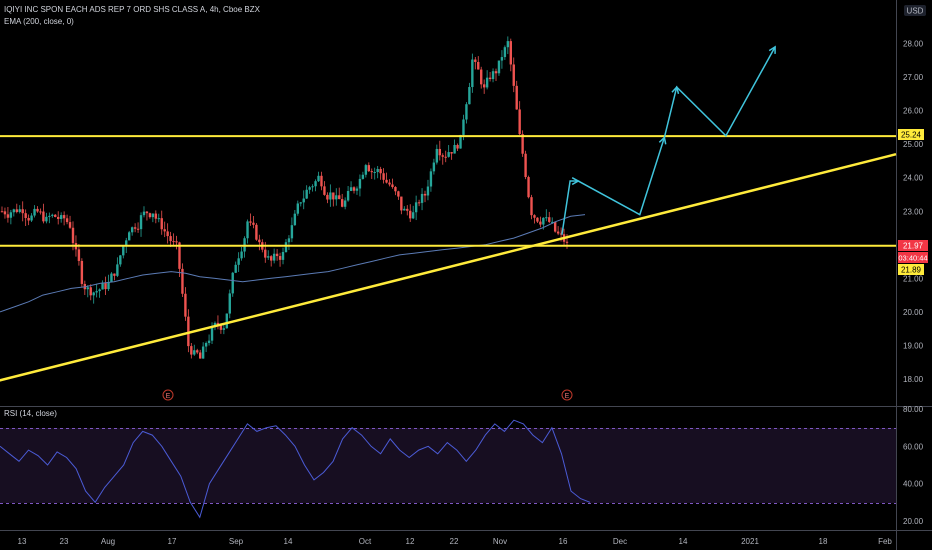 This screenshot has height=550, width=932. What do you see at coordinates (30, 413) in the screenshot?
I see `rsi-label: RSI (14, close)` at bounding box center [30, 413].